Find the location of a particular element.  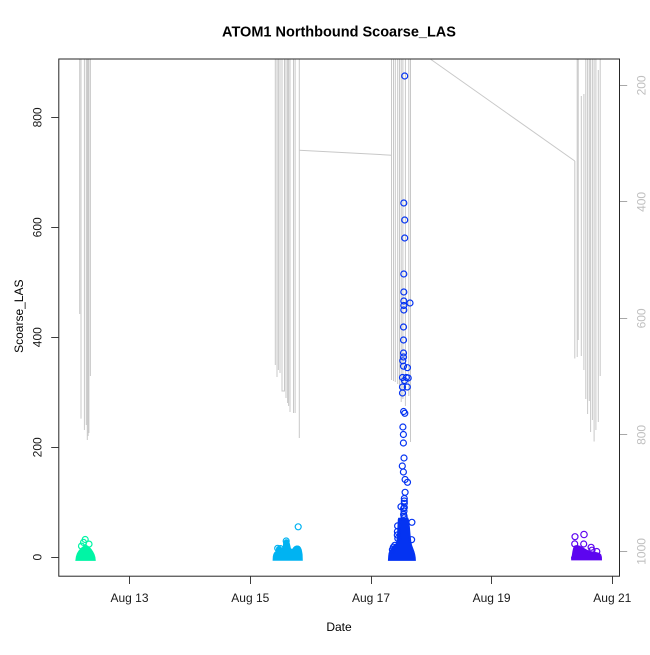

svg-text: Aug 13 is located at coordinates (129, 598).